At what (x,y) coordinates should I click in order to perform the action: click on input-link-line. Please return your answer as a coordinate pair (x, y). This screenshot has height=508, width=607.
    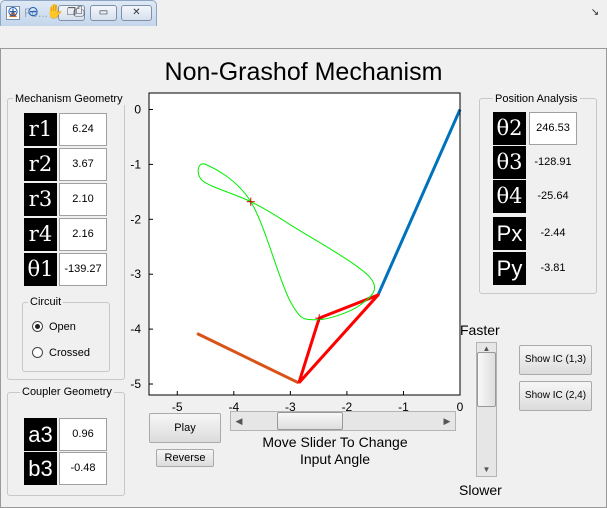
    Looking at the image, I should click on (248, 358).